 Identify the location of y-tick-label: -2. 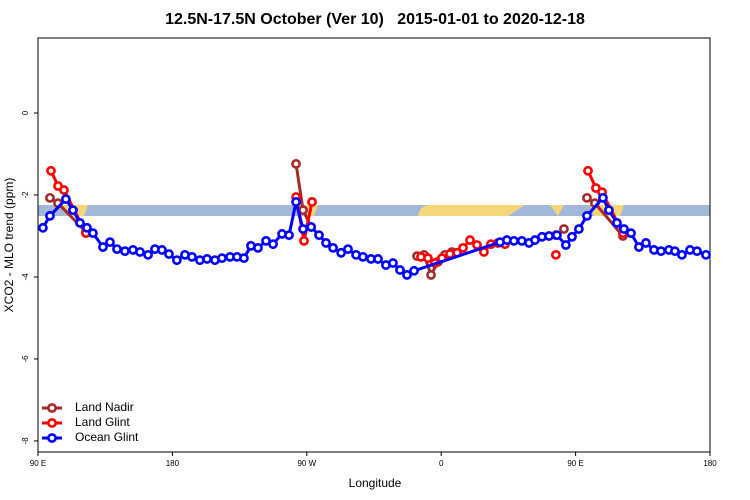
(25, 195).